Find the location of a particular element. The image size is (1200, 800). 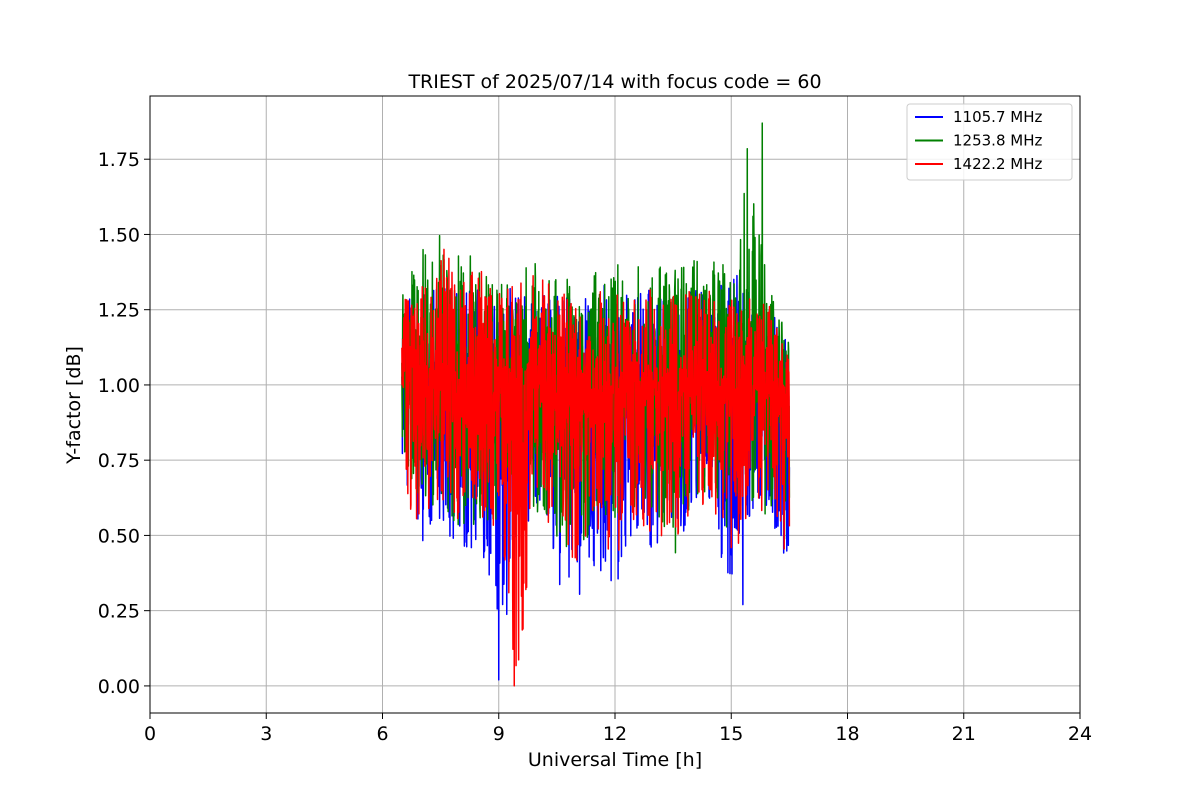

y-tick-label: 0.50 is located at coordinates (119, 536).